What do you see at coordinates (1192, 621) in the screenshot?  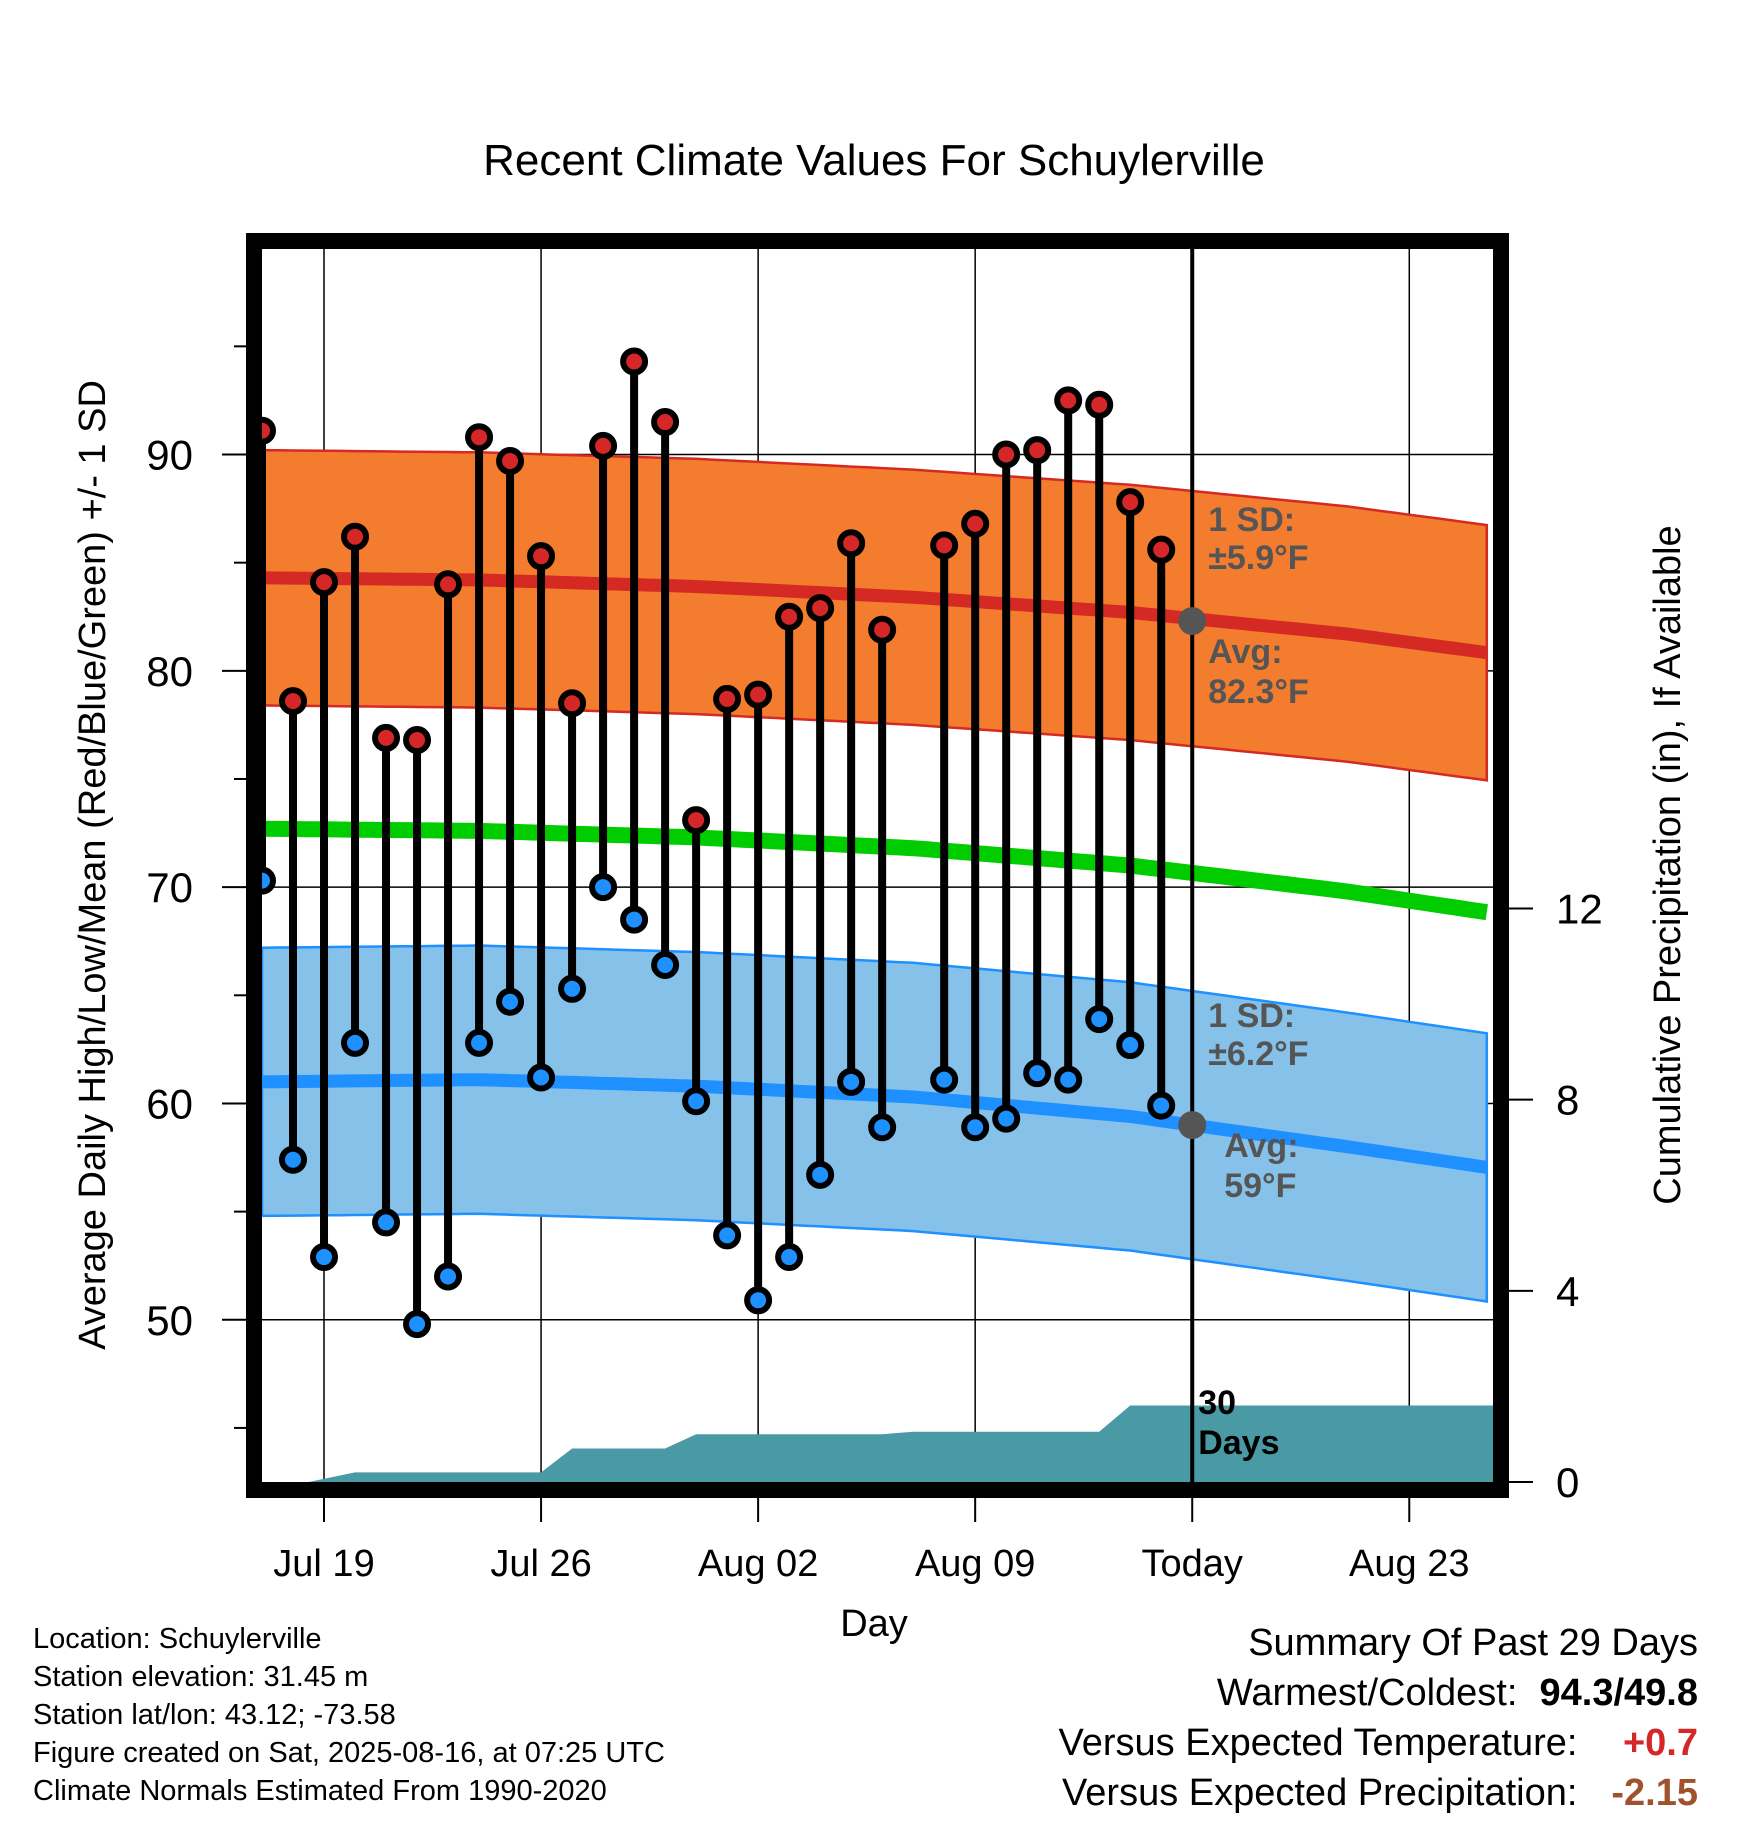 I see `today-high-normal-marker` at bounding box center [1192, 621].